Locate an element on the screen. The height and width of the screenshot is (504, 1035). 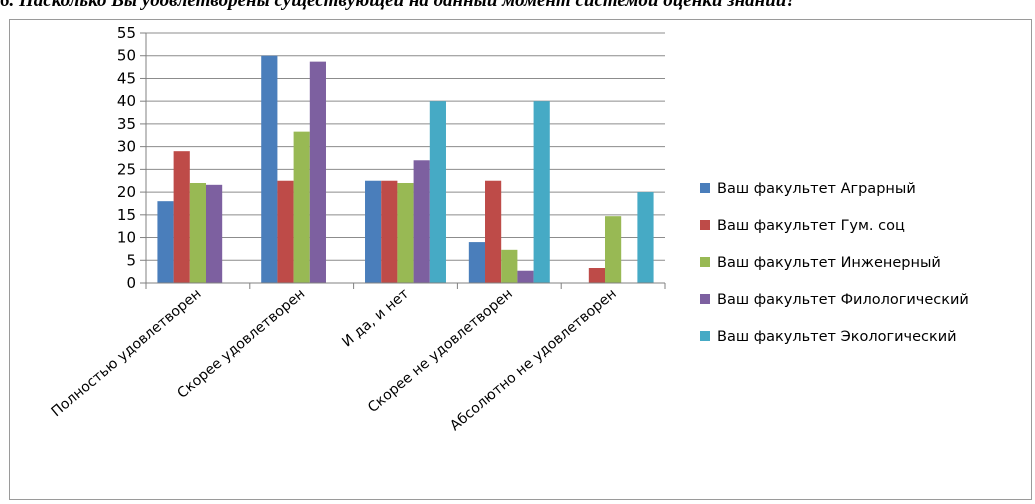
y-tick-label: 35 is located at coordinates (126, 124).